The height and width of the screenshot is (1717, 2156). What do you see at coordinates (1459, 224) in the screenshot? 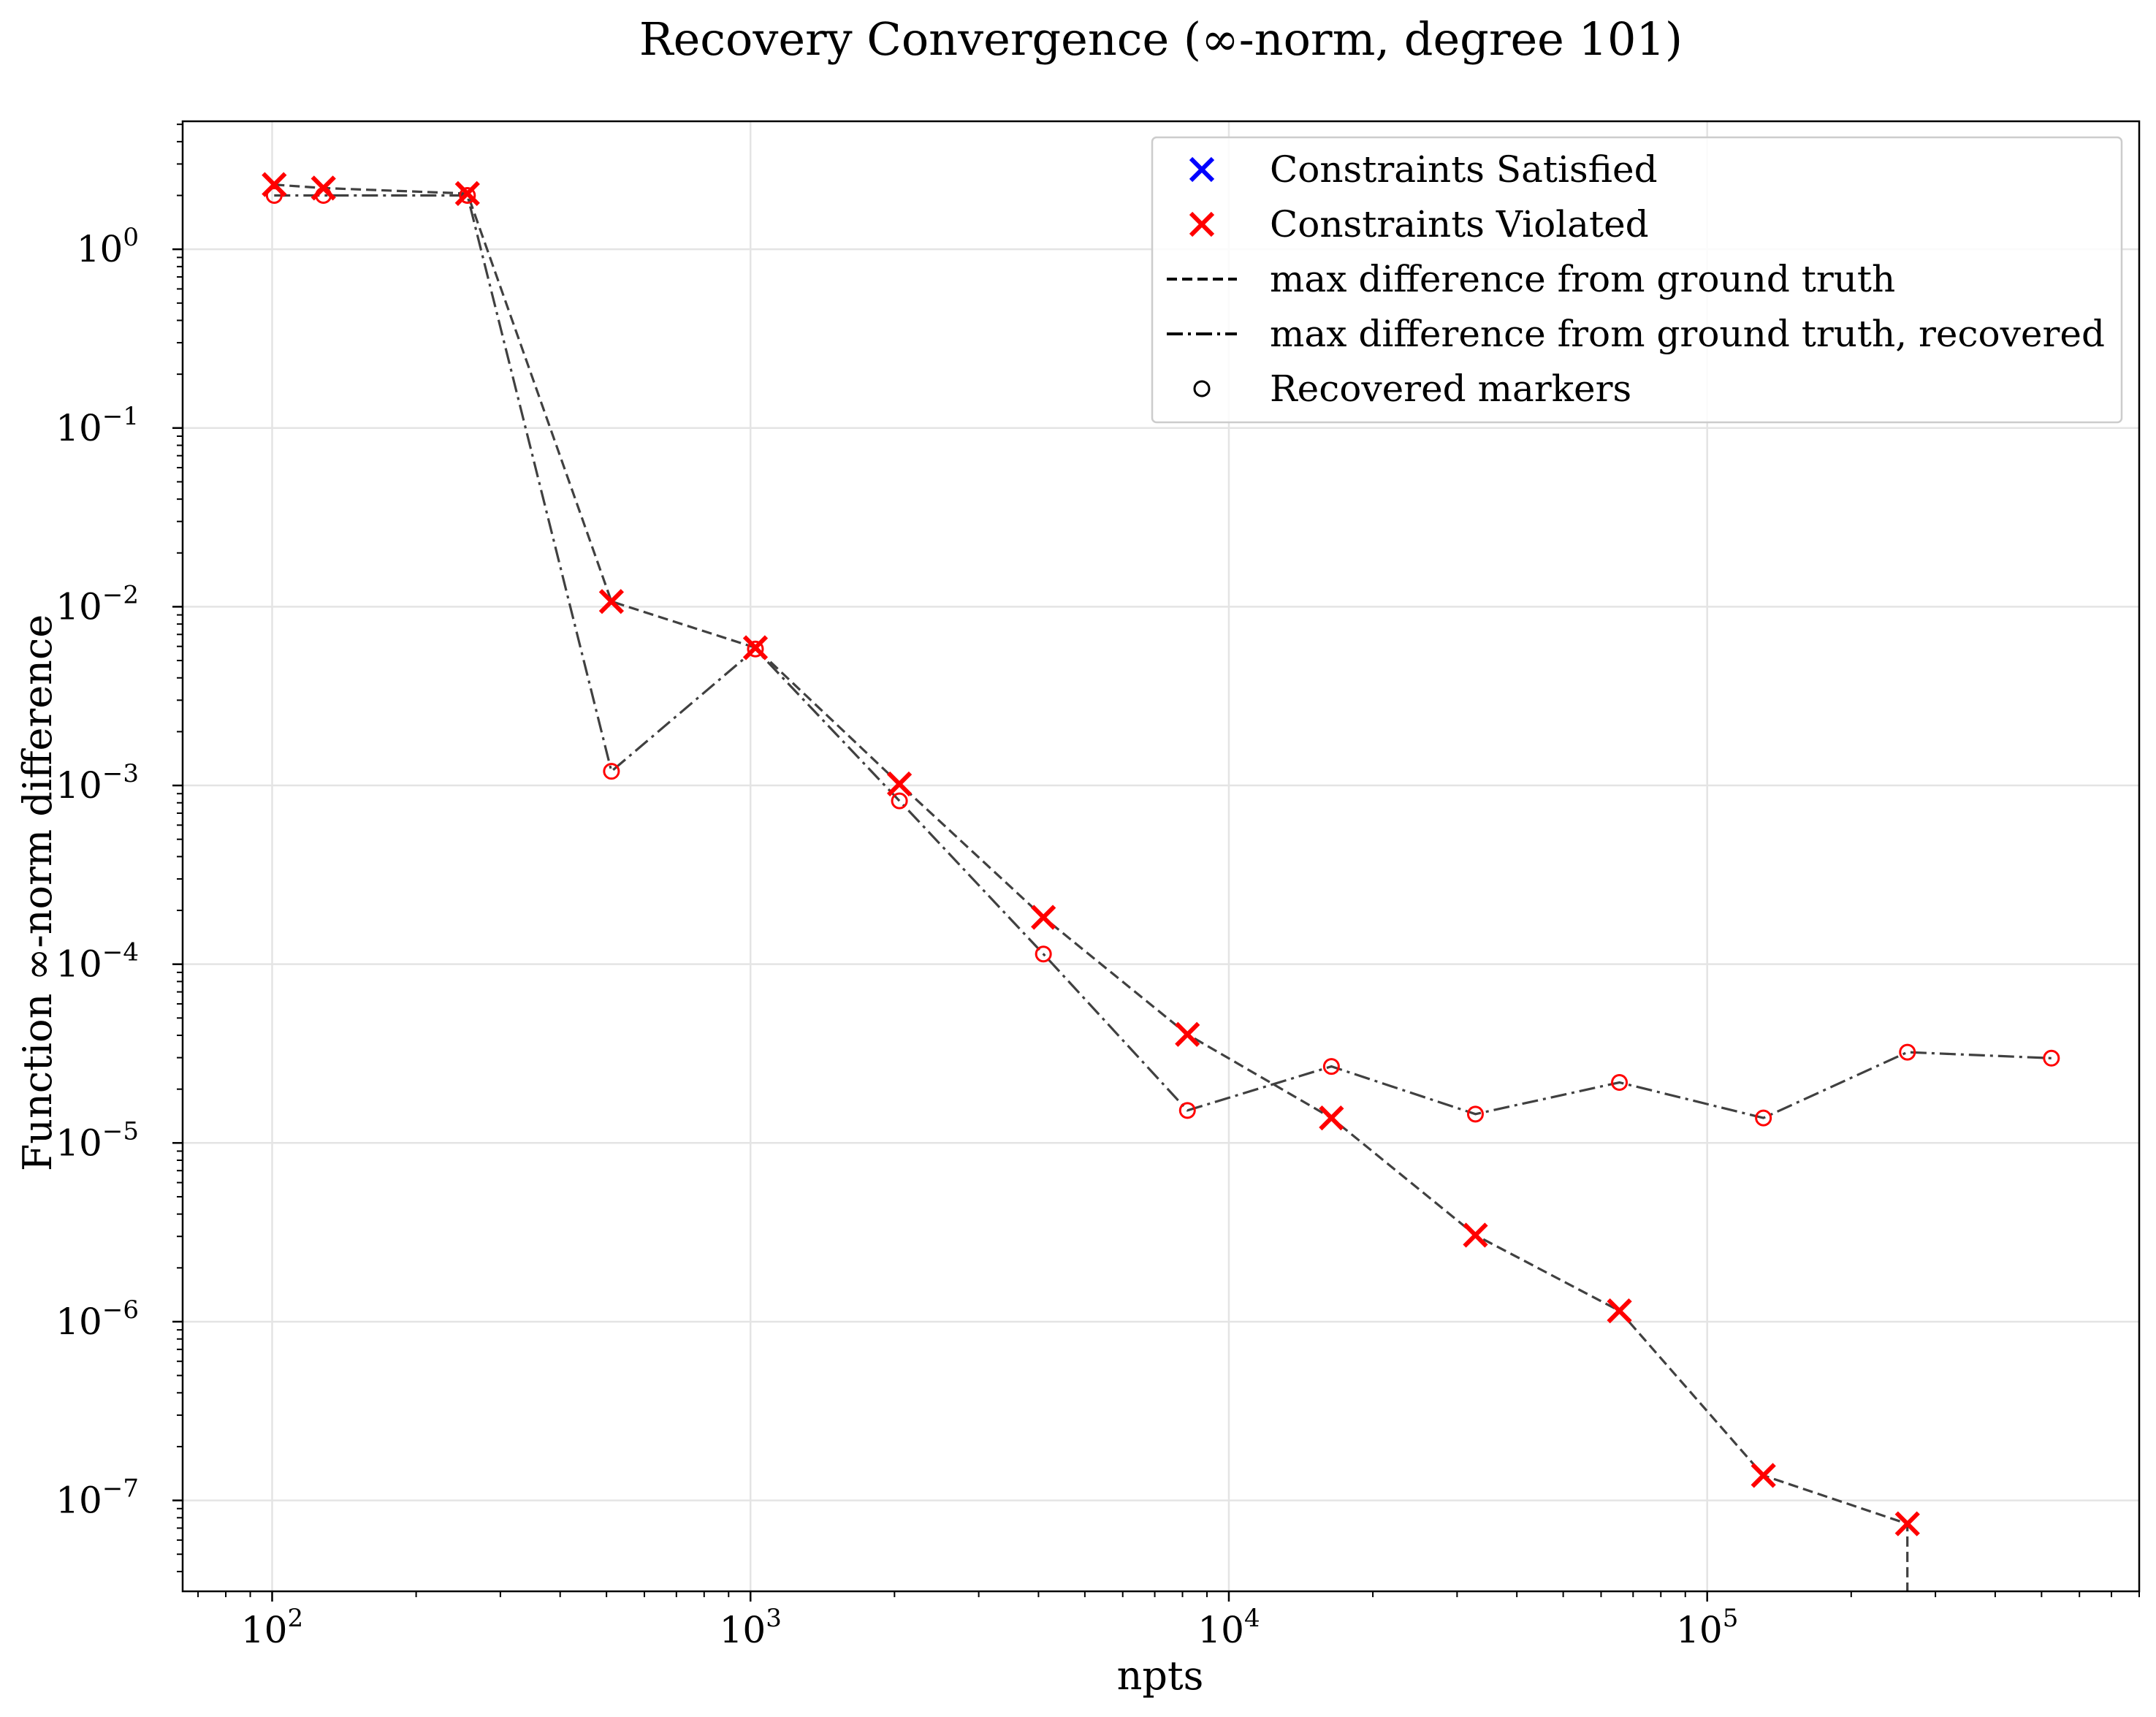
I see `legend-label: Constraints Violated` at bounding box center [1459, 224].